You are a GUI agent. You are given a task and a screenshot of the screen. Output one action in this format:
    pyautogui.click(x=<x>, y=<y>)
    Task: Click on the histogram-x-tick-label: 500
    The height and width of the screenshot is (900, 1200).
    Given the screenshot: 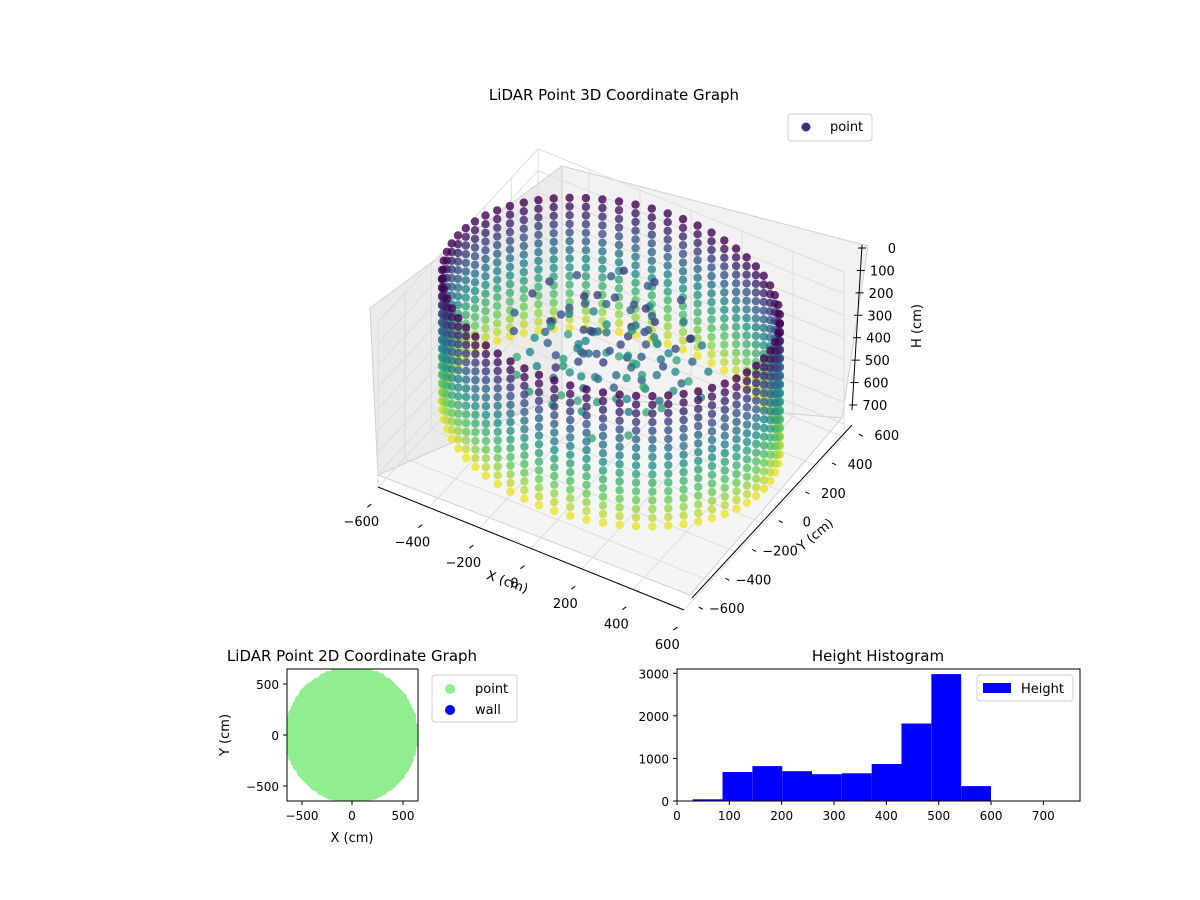 What is the action you would take?
    pyautogui.click(x=938, y=816)
    